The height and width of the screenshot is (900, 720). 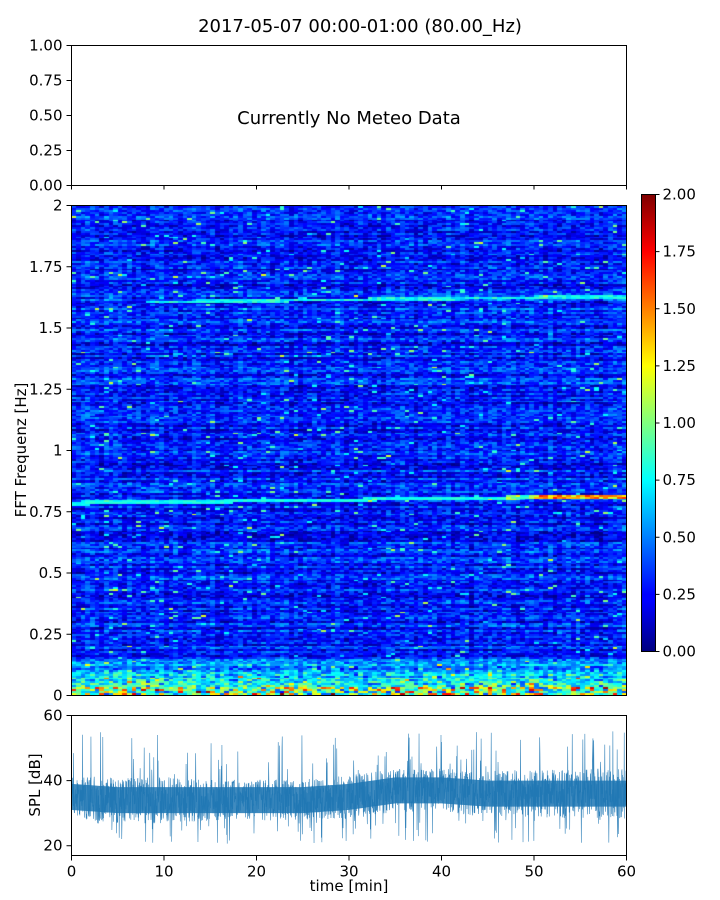 I want to click on meteo-ytick-label: 1.00, so click(x=45, y=46).